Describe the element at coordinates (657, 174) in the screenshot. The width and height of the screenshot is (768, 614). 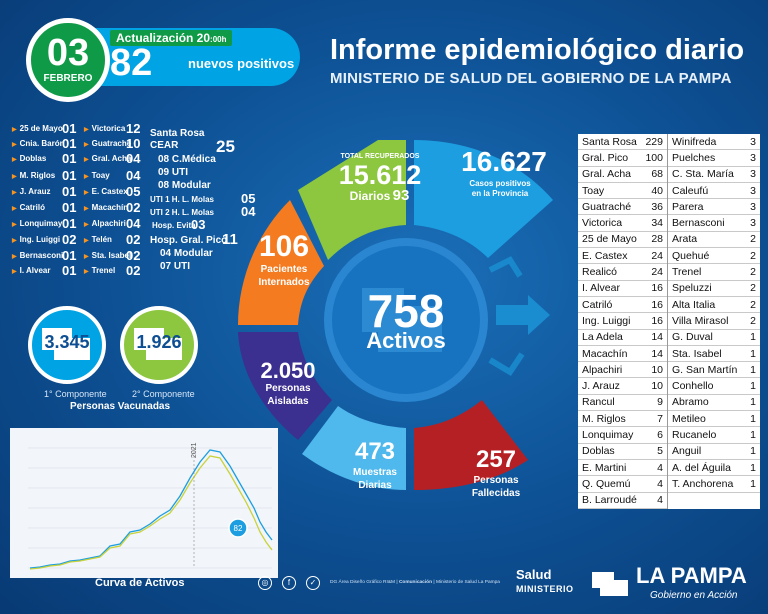
I see `active-count: 68` at that location.